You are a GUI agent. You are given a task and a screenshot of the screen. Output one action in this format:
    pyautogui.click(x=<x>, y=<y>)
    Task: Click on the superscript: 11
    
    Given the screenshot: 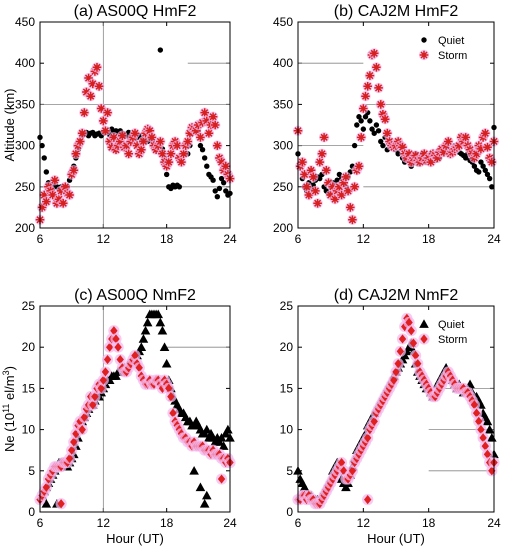 What is the action you would take?
    pyautogui.click(x=6, y=408)
    